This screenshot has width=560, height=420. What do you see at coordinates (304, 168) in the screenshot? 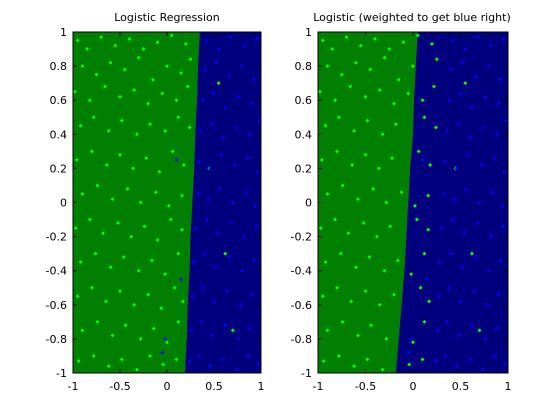
I see `y-tick-label: 0.2` at bounding box center [304, 168].